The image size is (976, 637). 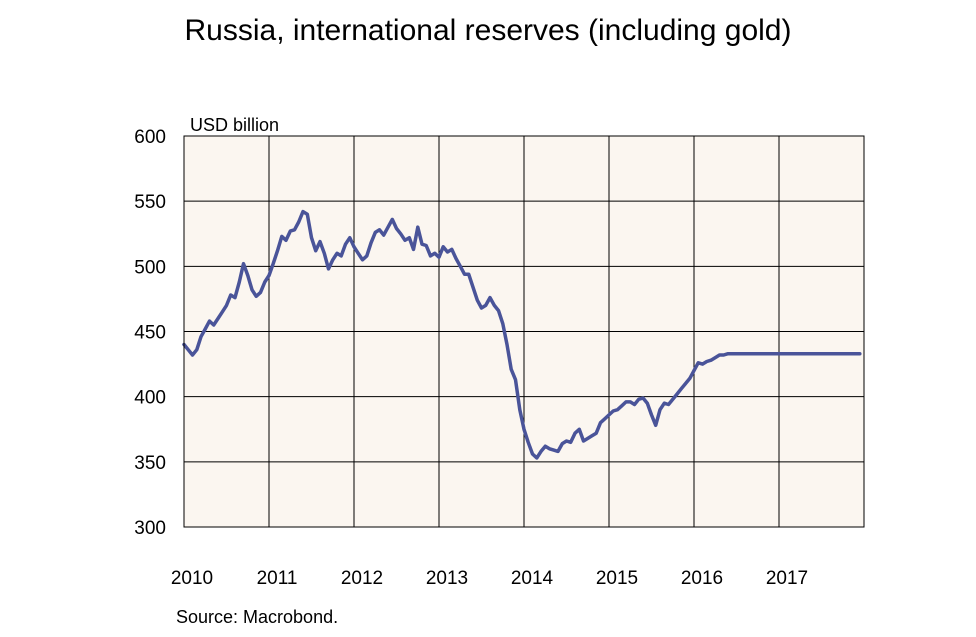 I want to click on x-tick-label: 2014, so click(x=532, y=578).